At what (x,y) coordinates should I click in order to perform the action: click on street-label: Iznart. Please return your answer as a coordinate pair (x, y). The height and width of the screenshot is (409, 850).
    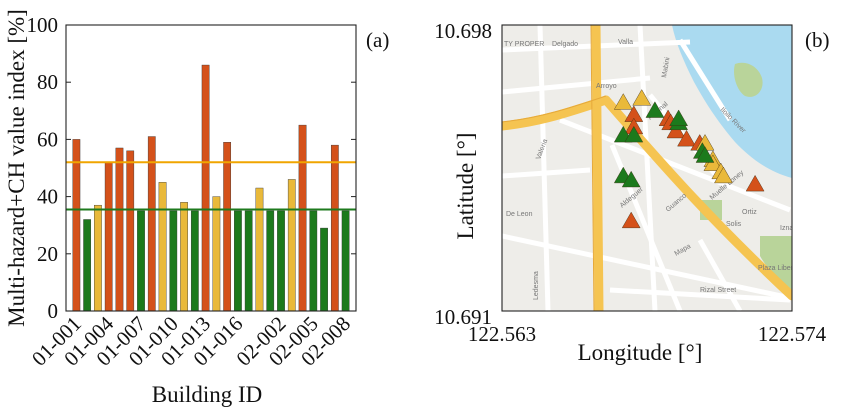
    Looking at the image, I should click on (789, 228).